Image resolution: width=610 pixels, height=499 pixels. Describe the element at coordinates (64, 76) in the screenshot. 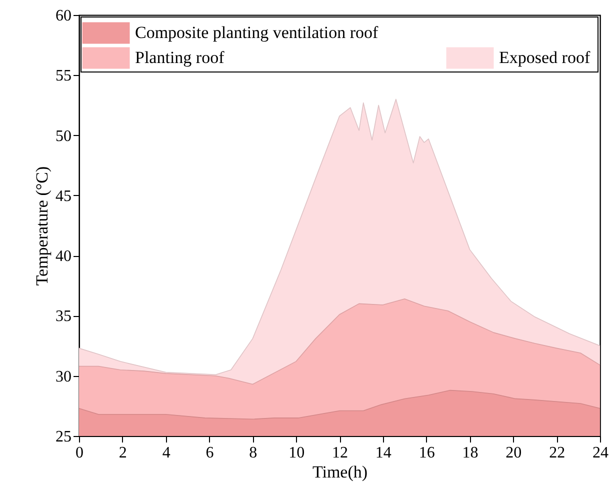

I see `y-tick-label: 55` at that location.